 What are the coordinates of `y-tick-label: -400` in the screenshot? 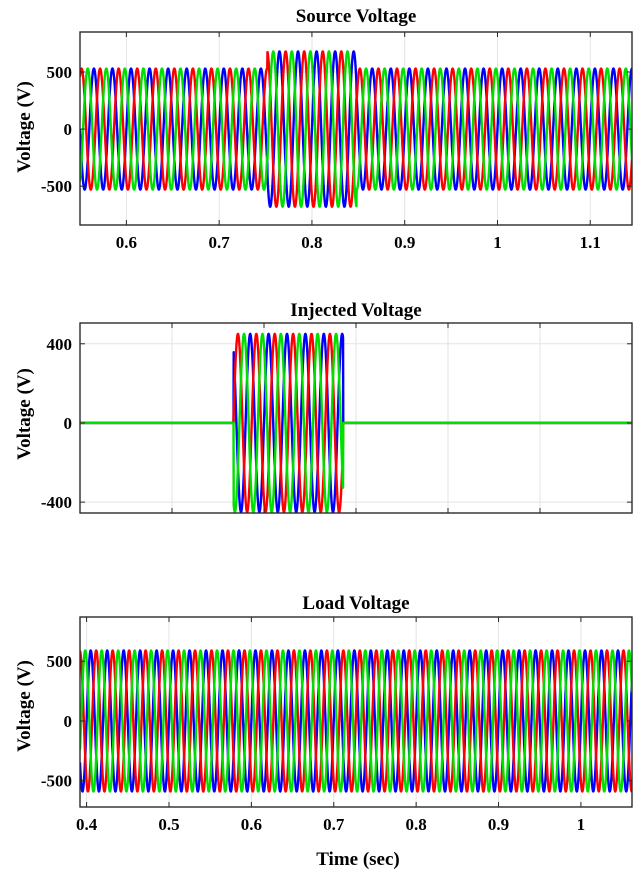 It's located at (56, 502).